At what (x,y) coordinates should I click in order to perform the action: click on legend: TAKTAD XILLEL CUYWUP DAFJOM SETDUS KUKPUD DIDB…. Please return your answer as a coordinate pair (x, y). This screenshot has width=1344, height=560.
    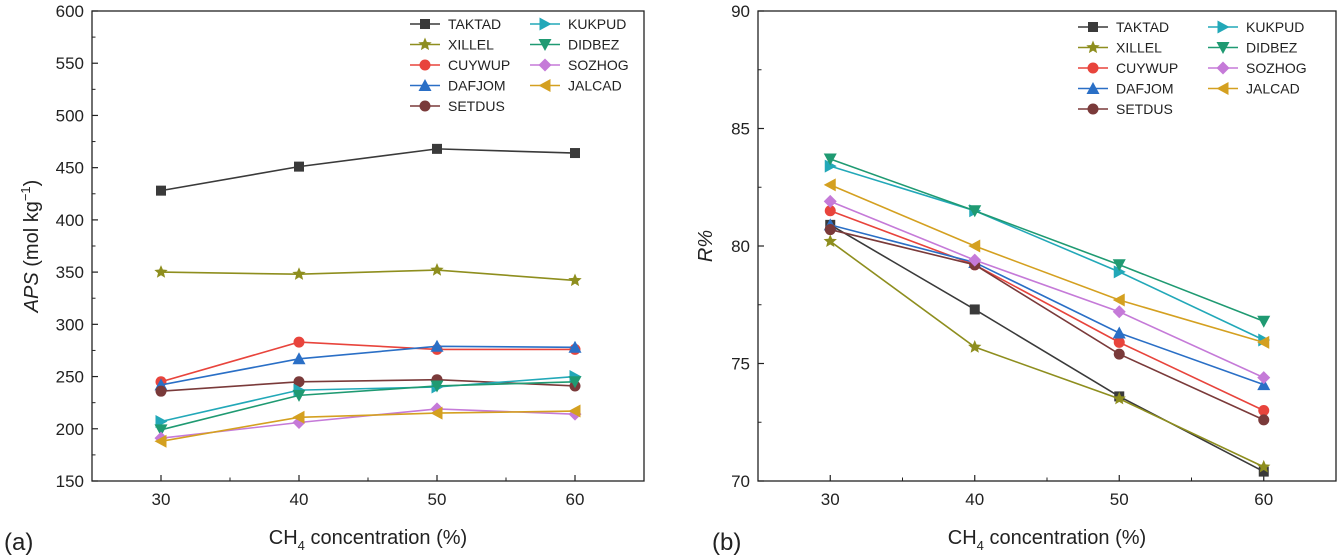
    Looking at the image, I should click on (519, 65).